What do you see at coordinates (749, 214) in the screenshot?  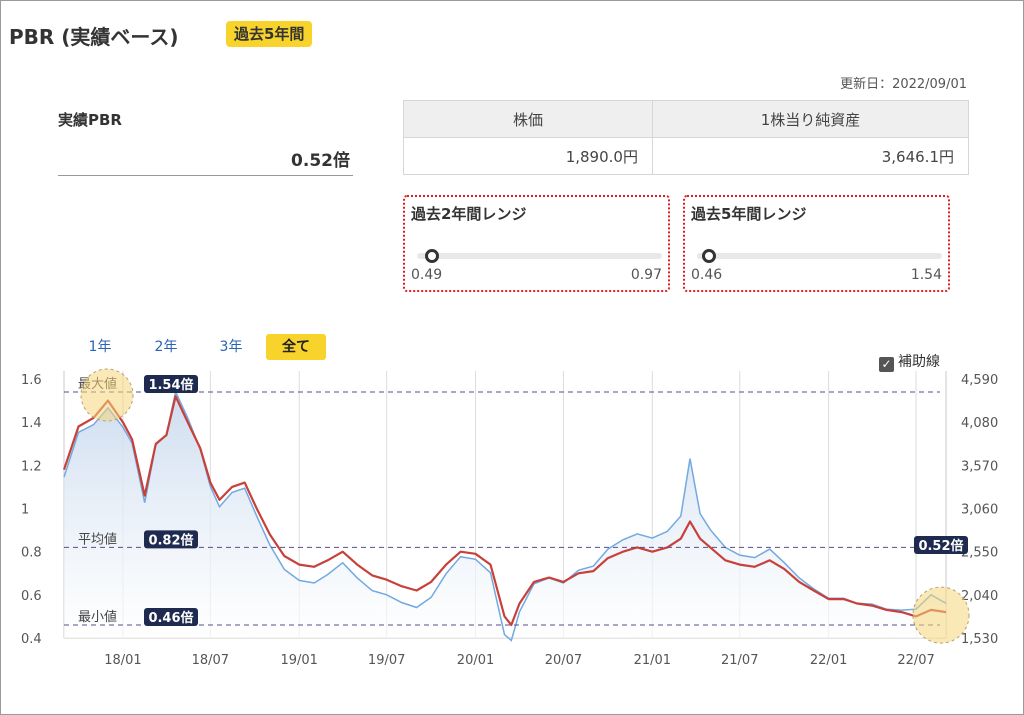 I see `range-5-year-title: 過去5年間レンジ` at bounding box center [749, 214].